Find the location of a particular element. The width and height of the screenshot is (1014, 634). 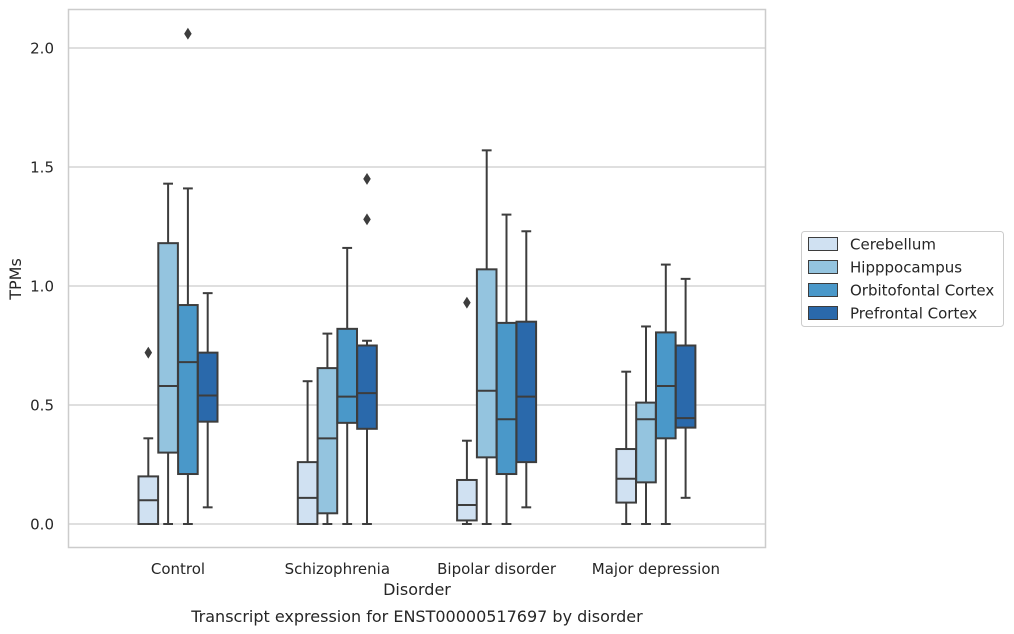

y-axis-title: TPMs is located at coordinates (15, 279).